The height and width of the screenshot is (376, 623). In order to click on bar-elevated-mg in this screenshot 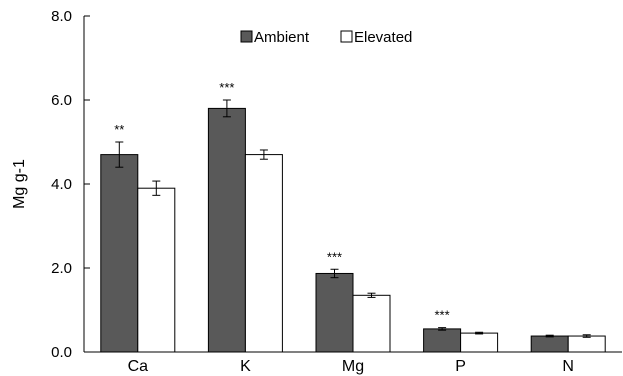, I will do `click(371, 323)`.